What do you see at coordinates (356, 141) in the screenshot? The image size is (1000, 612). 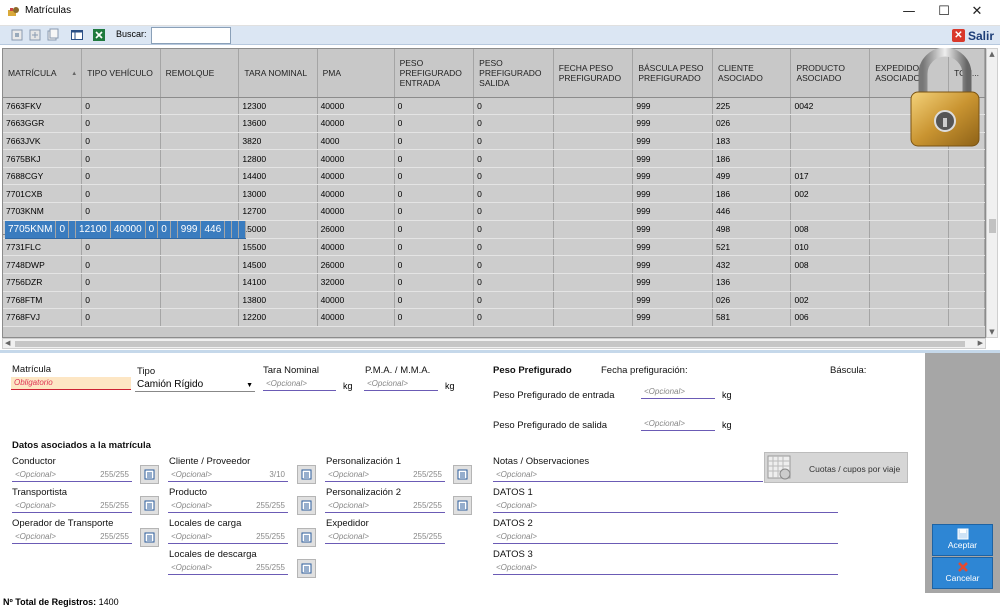 I see `table-cell: 4000` at bounding box center [356, 141].